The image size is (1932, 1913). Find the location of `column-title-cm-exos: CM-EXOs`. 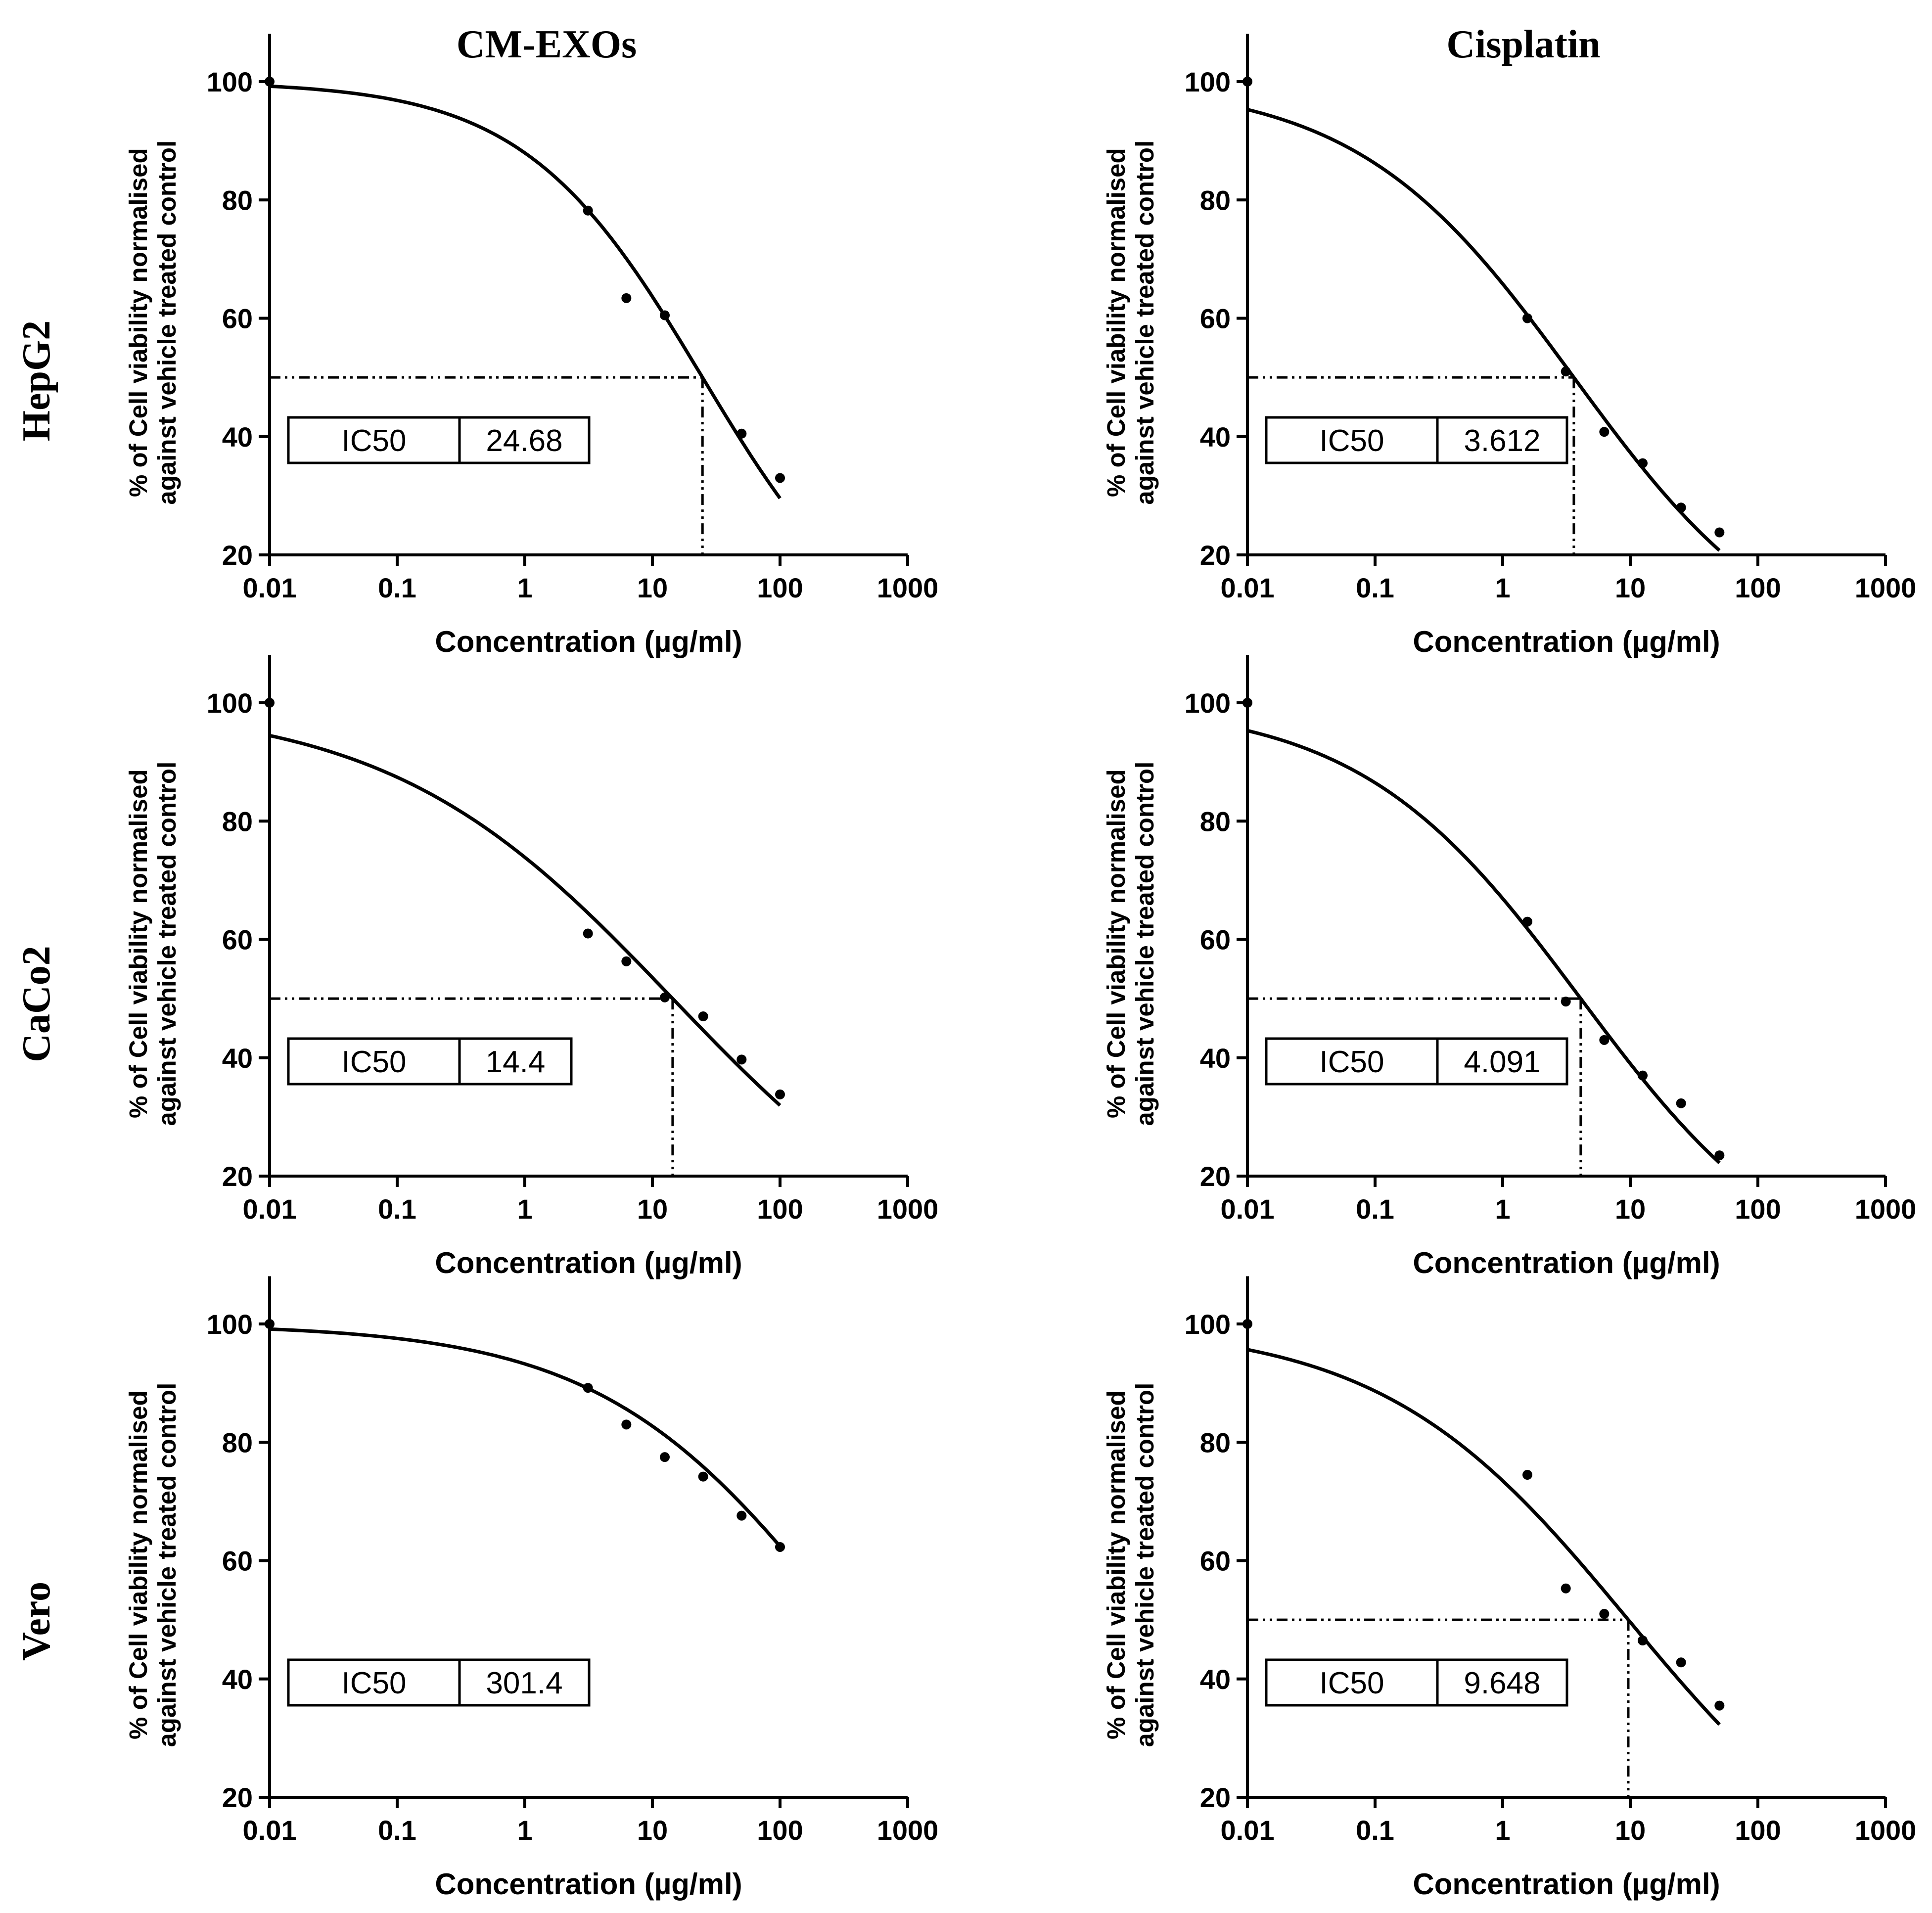

column-title-cm-exos: CM-EXOs is located at coordinates (547, 44).